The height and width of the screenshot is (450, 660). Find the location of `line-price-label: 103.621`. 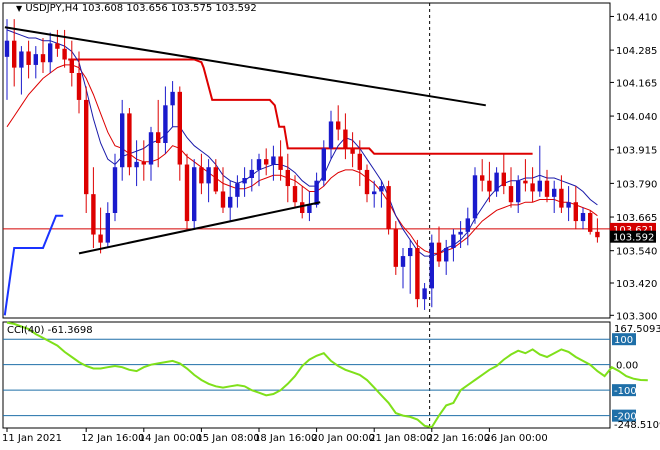

line-price-label: 103.621 is located at coordinates (633, 230).